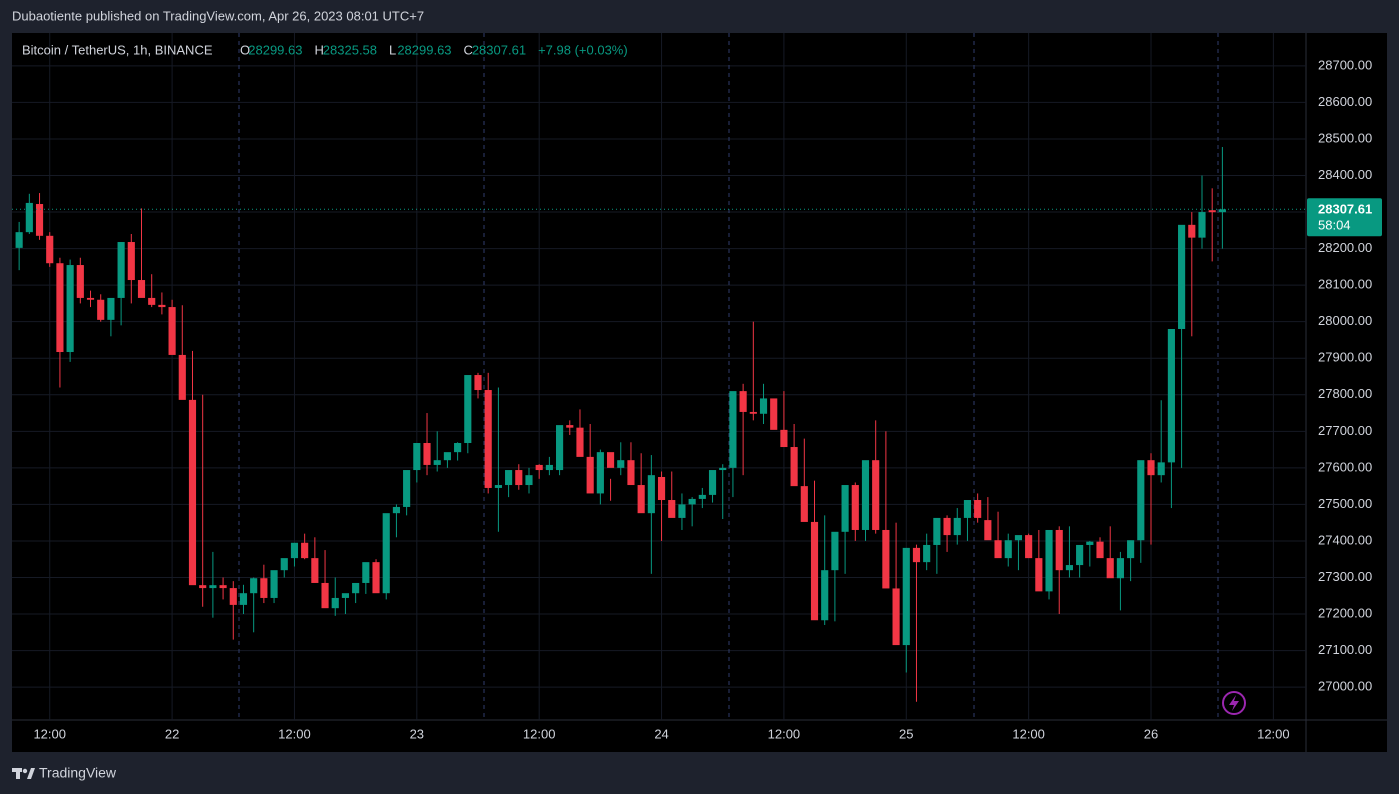 The width and height of the screenshot is (1399, 794). I want to click on ohlc-key: L, so click(392, 49).